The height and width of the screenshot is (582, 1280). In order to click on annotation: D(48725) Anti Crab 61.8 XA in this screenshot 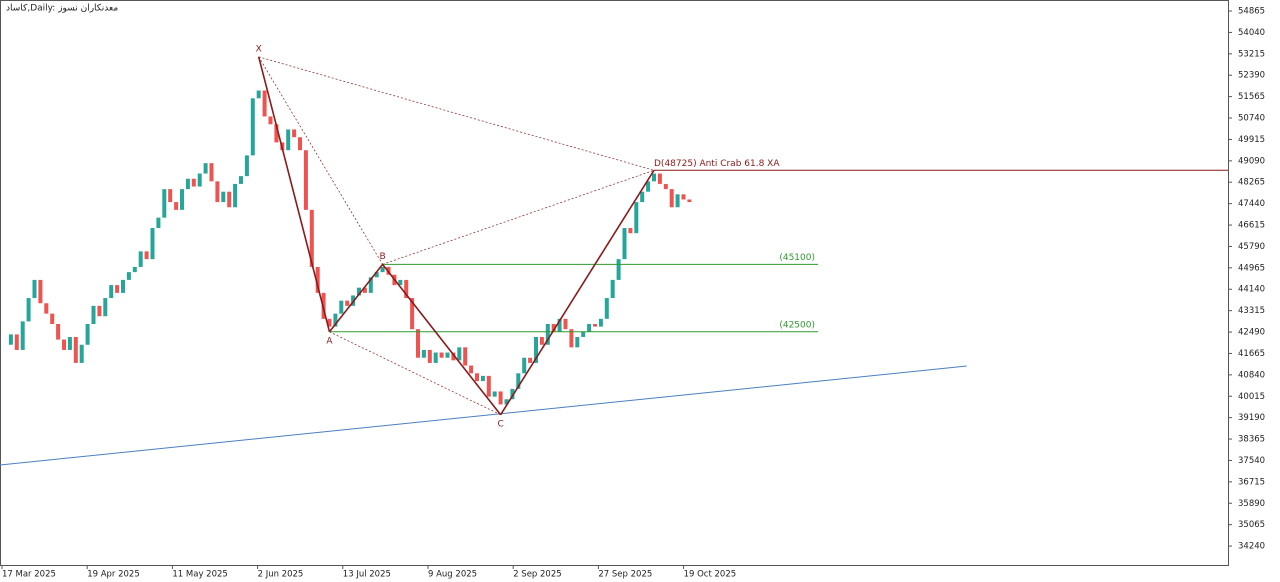, I will do `click(717, 164)`.